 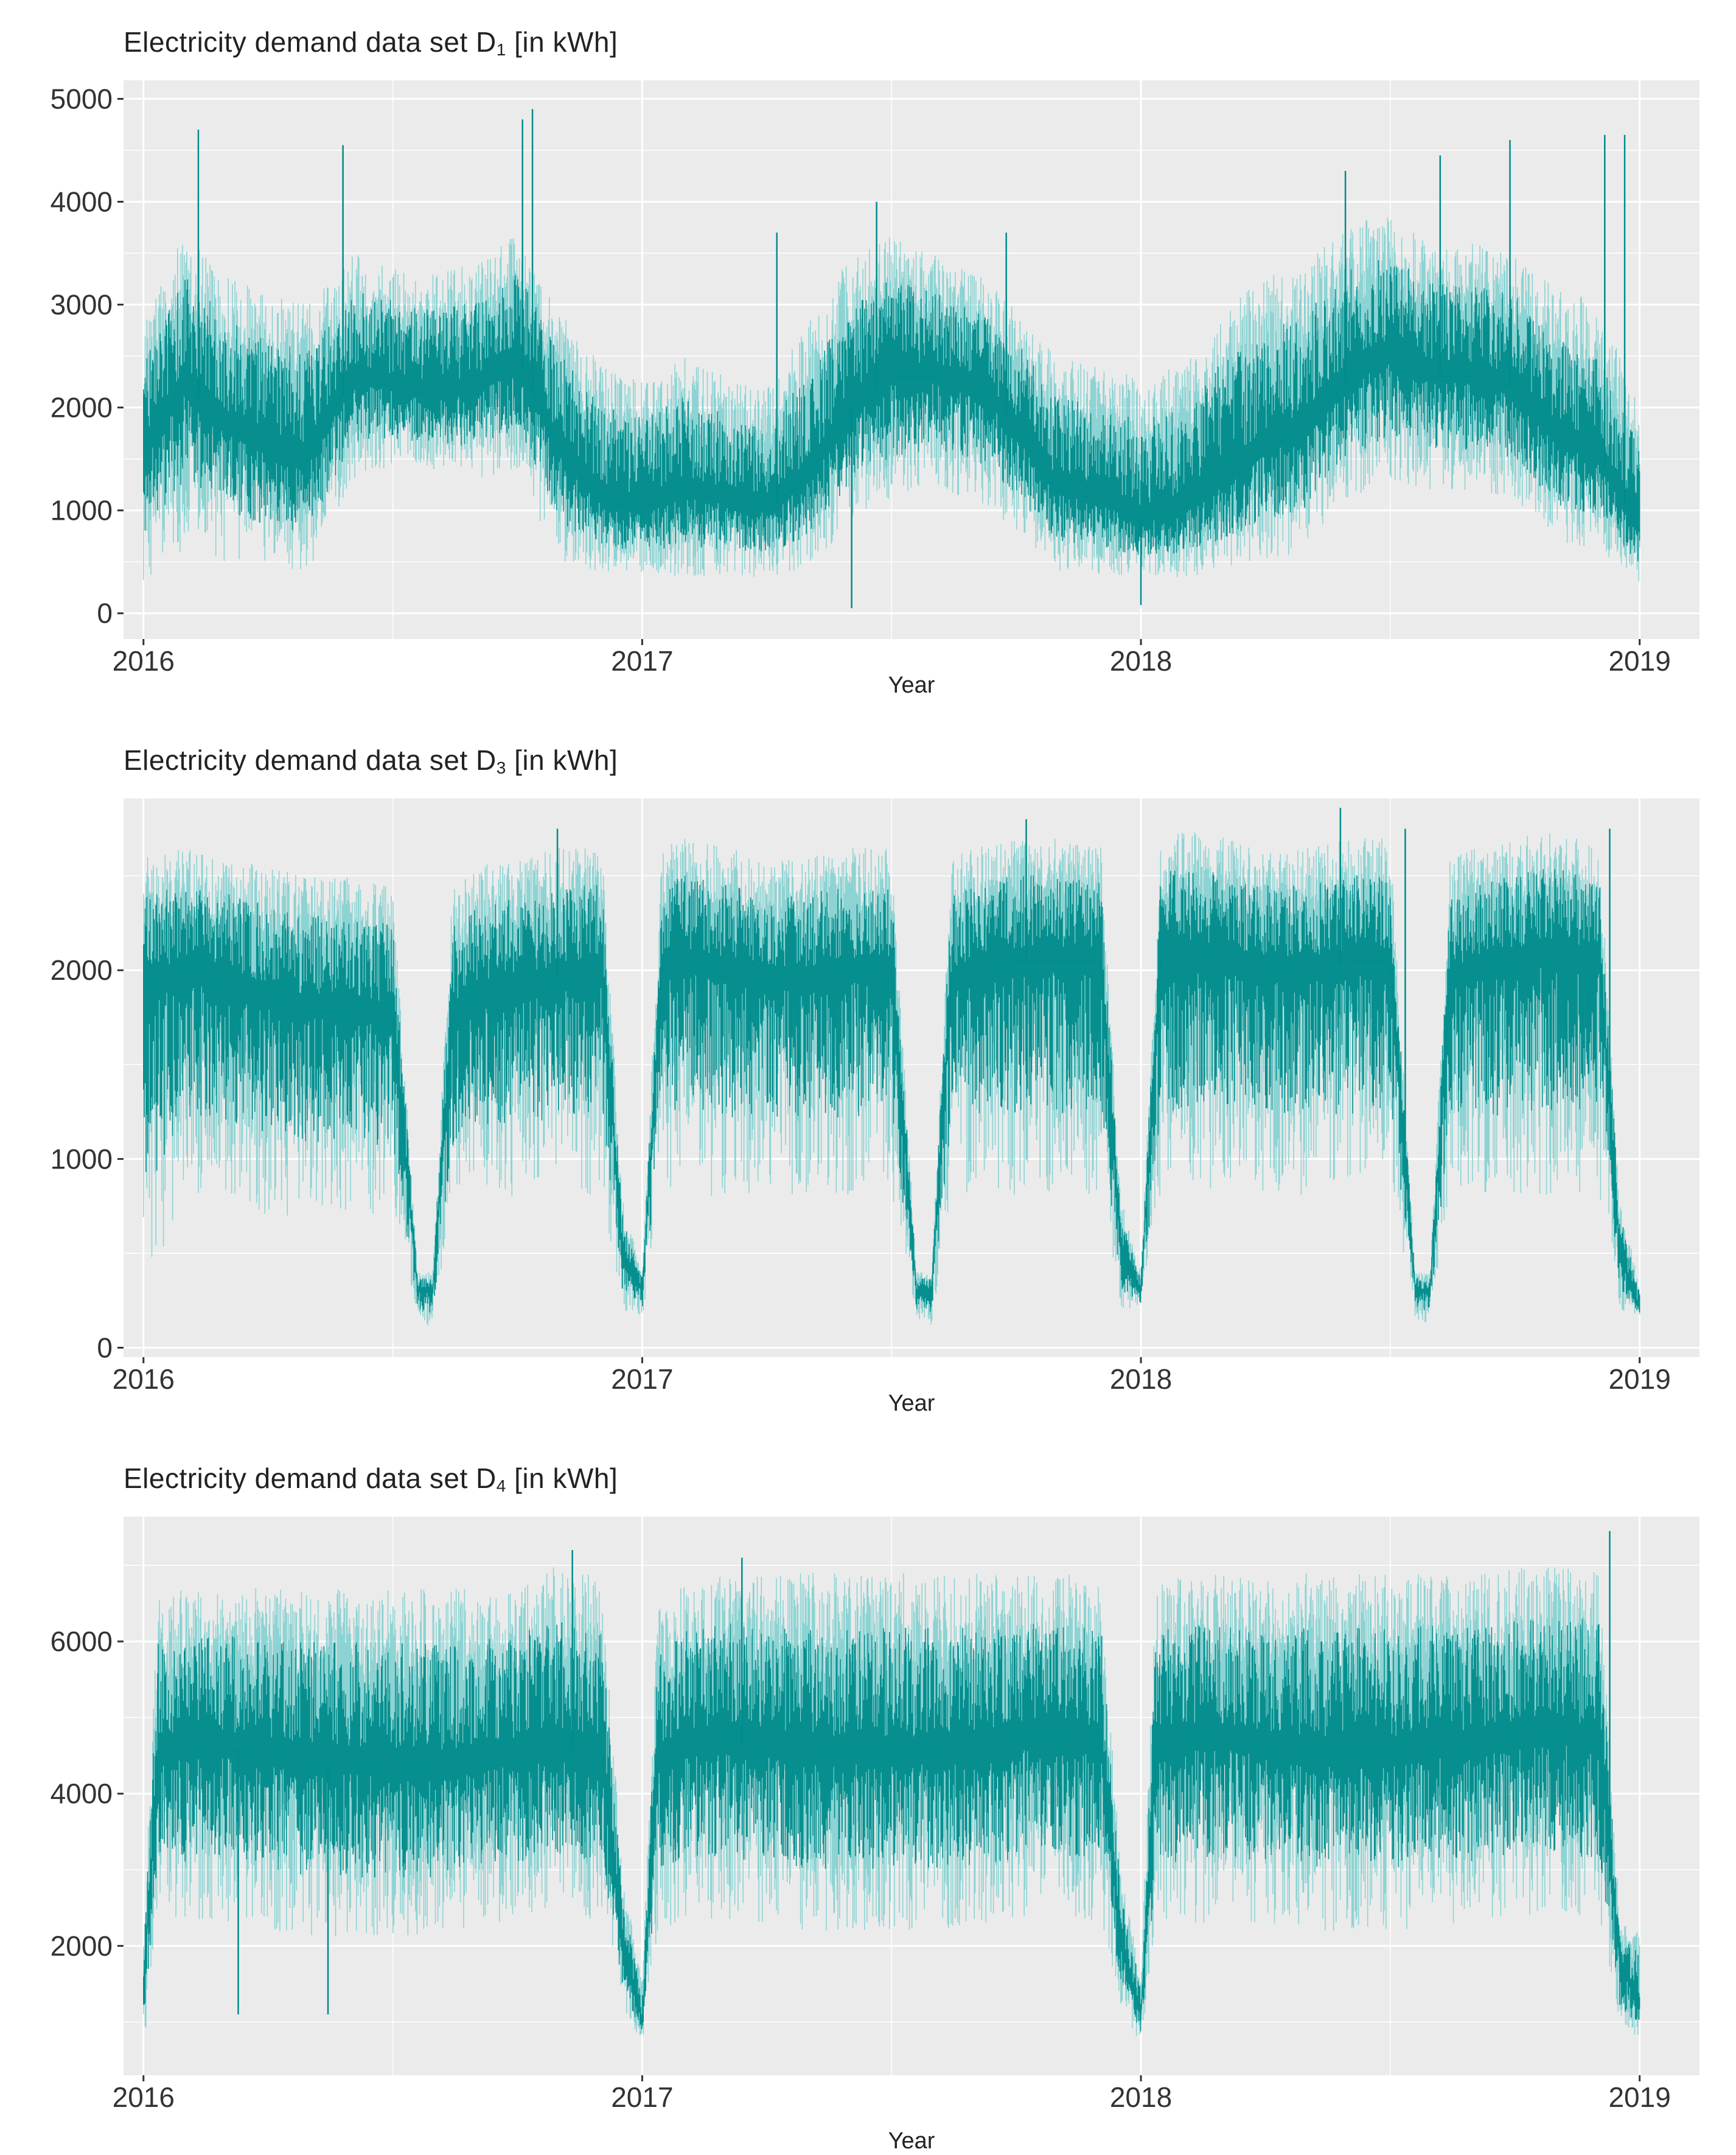 What do you see at coordinates (371, 42) in the screenshot?
I see `chart-title: Electricity demand data set D1 [in kWh]` at bounding box center [371, 42].